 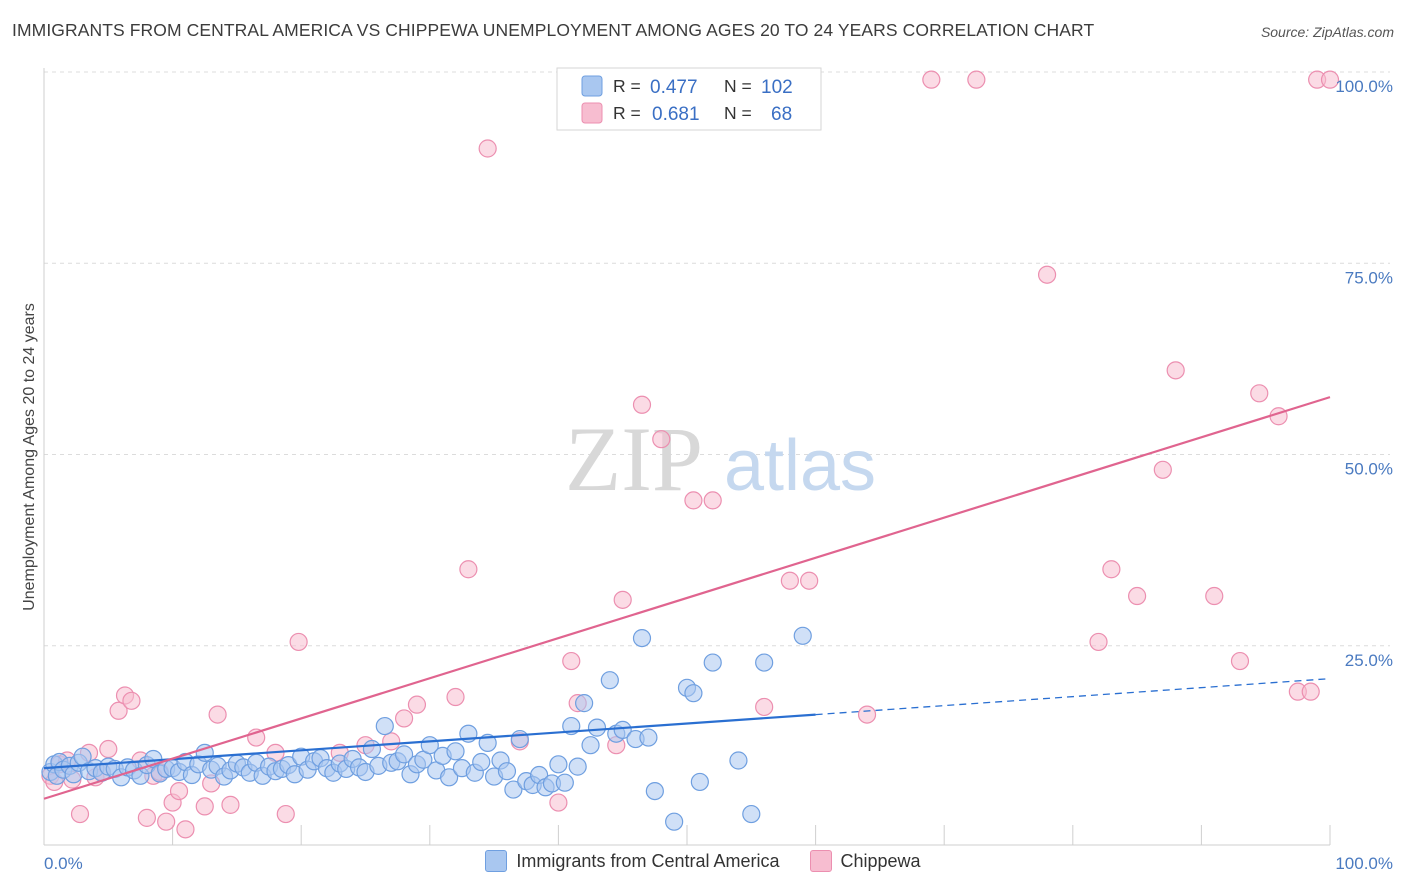 I want to click on y-tick-label: 50.0%, so click(x=1369, y=469).